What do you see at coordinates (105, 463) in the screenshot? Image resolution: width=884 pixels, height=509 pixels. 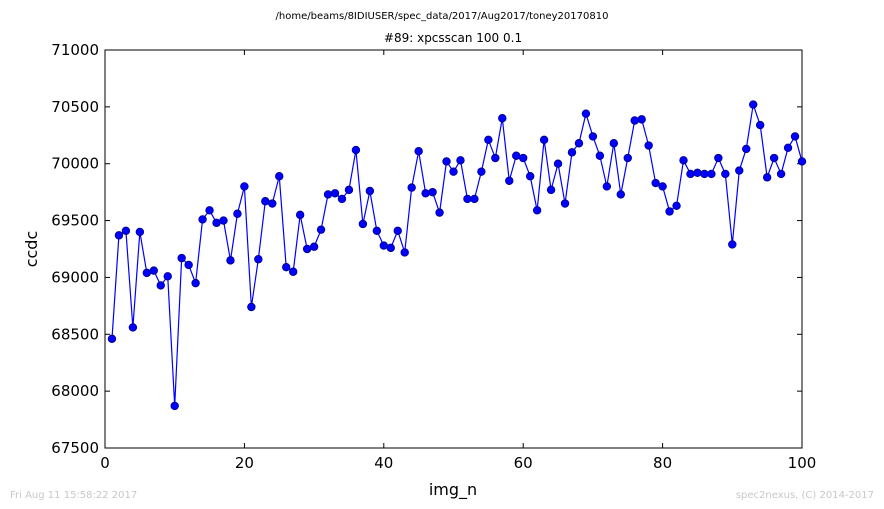 I see `x-tick-label: 0` at bounding box center [105, 463].